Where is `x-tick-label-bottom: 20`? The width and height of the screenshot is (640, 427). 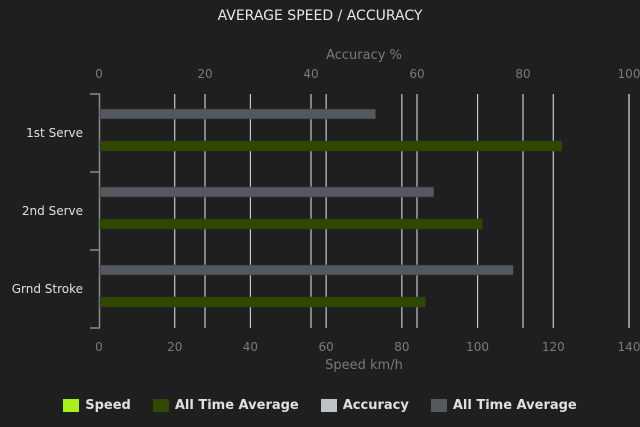
x-tick-label-bottom: 20 is located at coordinates (174, 347).